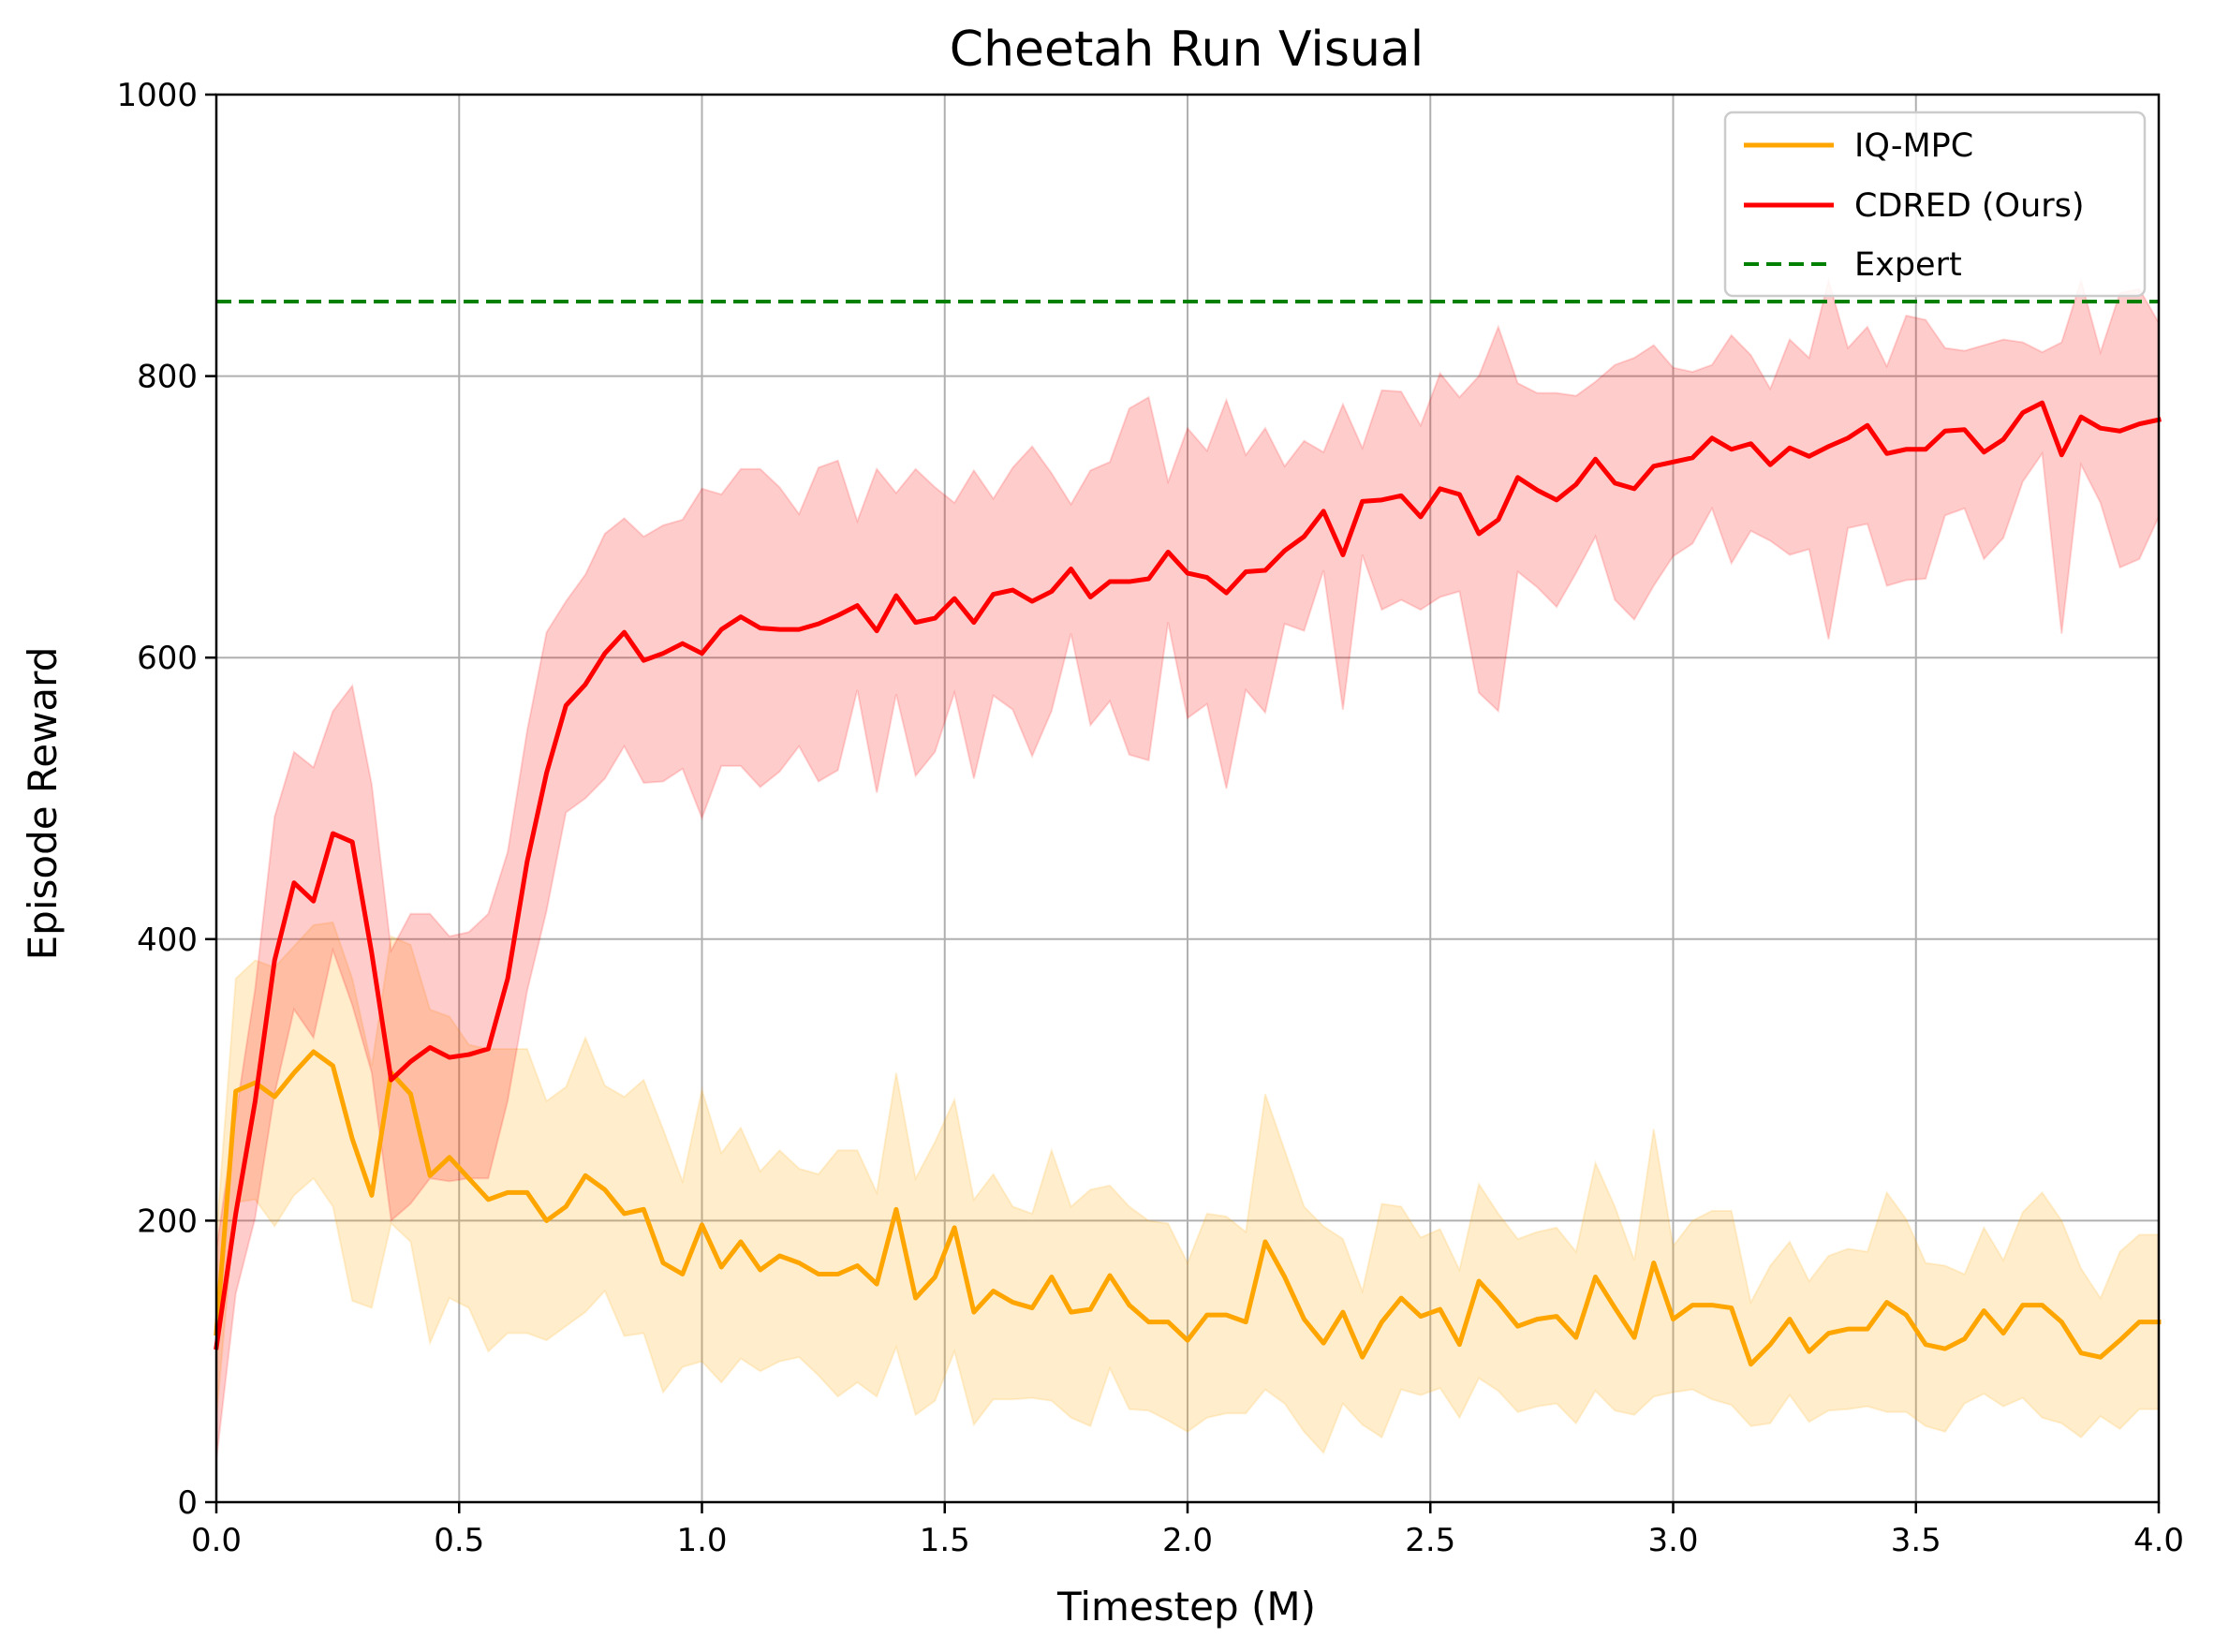  I want to click on x-tick-label-2: 1.0, so click(701, 1540).